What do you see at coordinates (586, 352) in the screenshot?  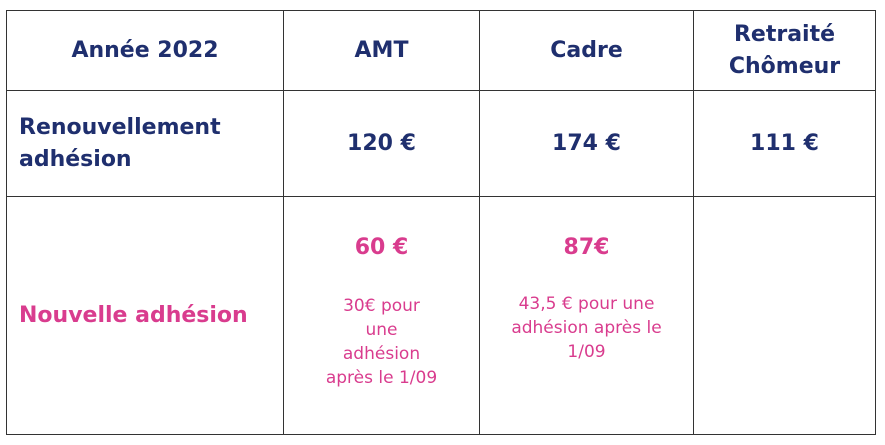 I see `nouvelle-cadre-note-line3: 1/09` at bounding box center [586, 352].